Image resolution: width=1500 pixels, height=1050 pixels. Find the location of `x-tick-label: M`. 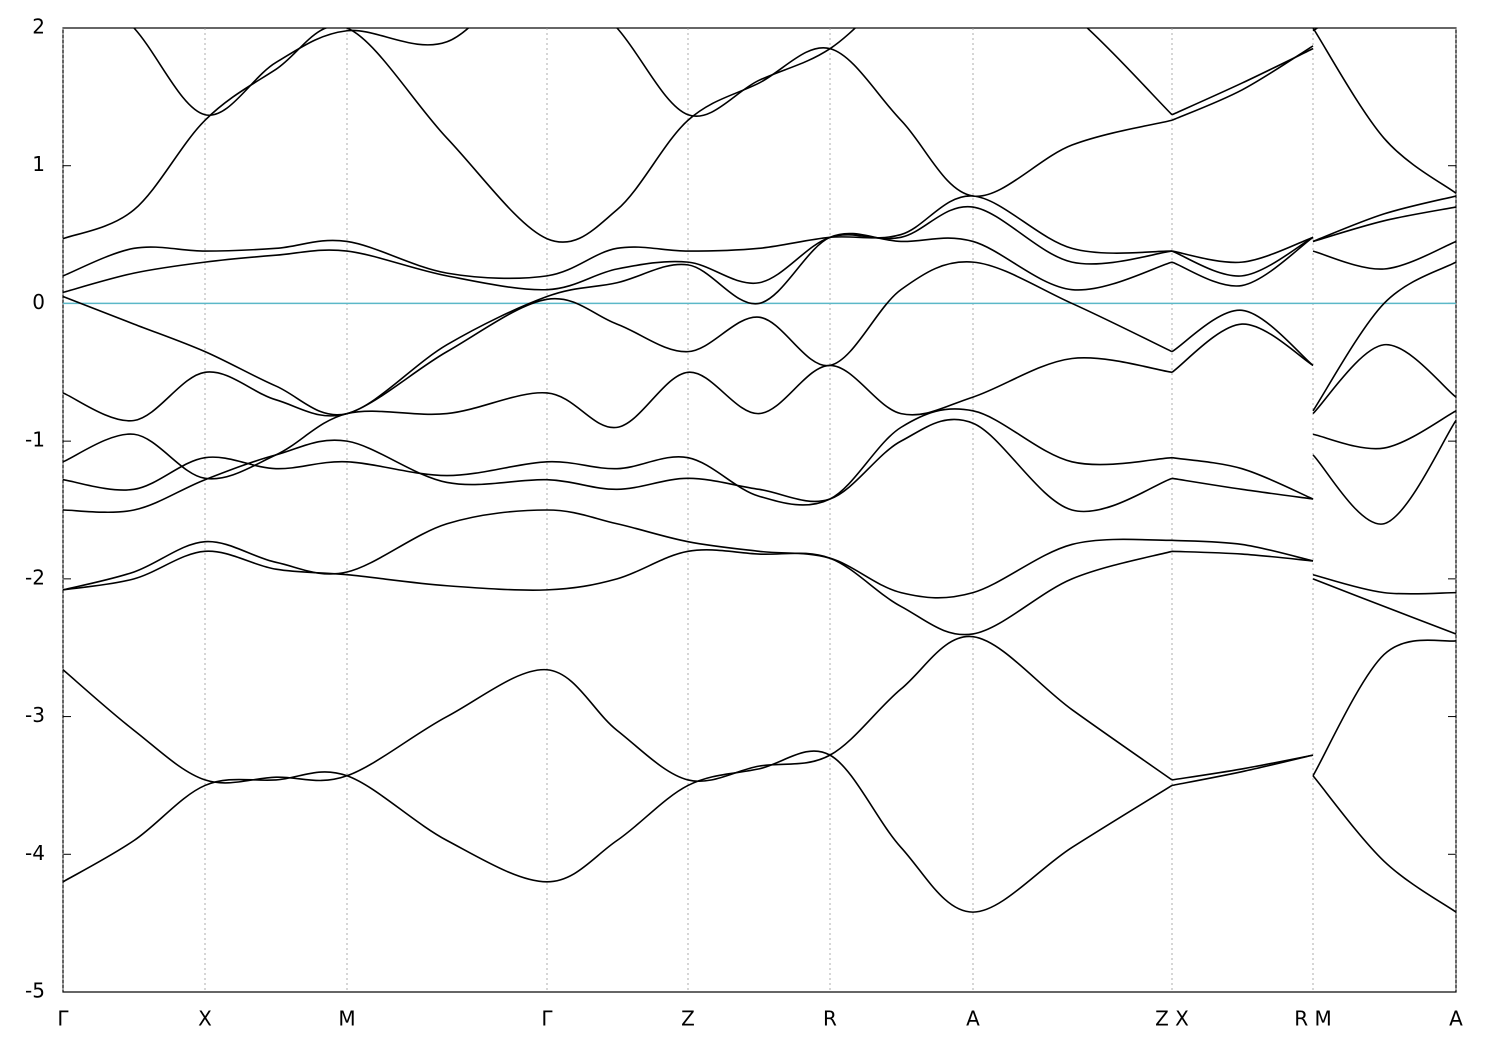

x-tick-label: M is located at coordinates (346, 1019).